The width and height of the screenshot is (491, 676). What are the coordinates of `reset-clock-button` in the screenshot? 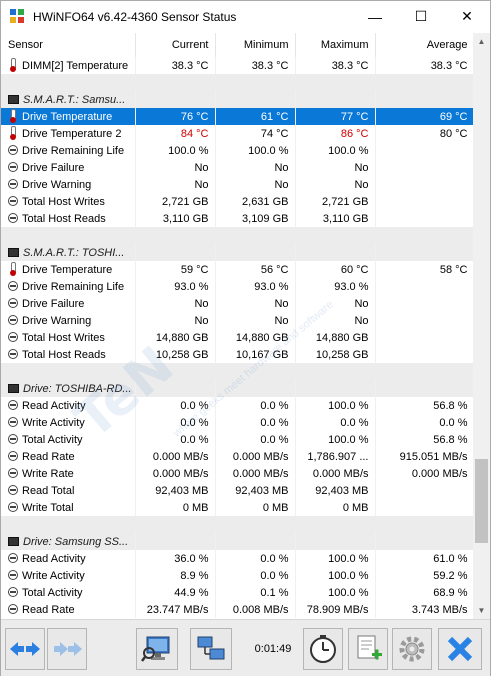 It's located at (323, 649).